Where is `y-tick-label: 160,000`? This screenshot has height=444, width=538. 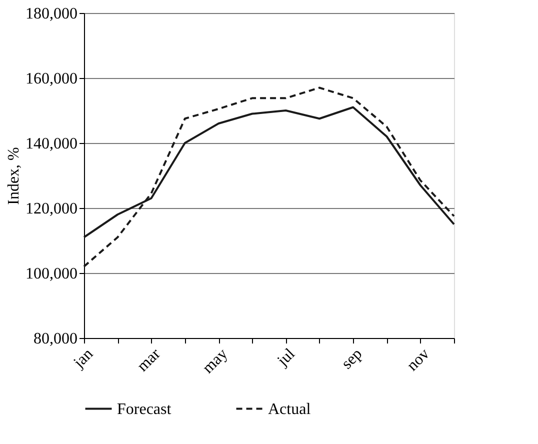
y-tick-label: 160,000 is located at coordinates (52, 79).